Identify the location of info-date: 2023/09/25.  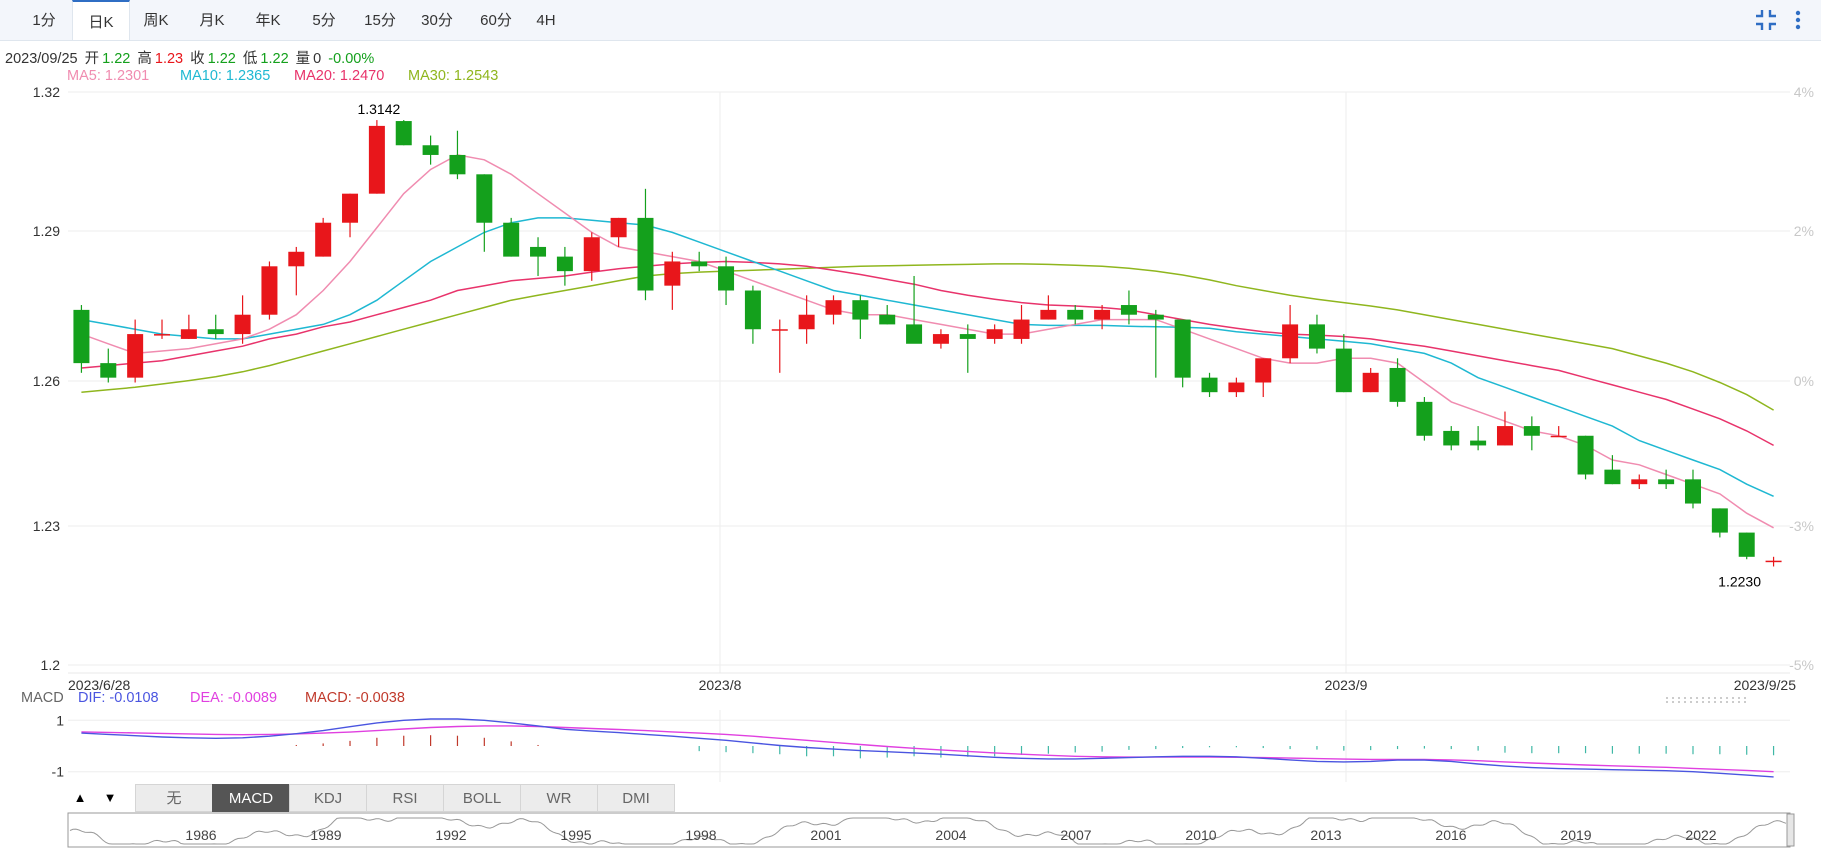
(41, 59).